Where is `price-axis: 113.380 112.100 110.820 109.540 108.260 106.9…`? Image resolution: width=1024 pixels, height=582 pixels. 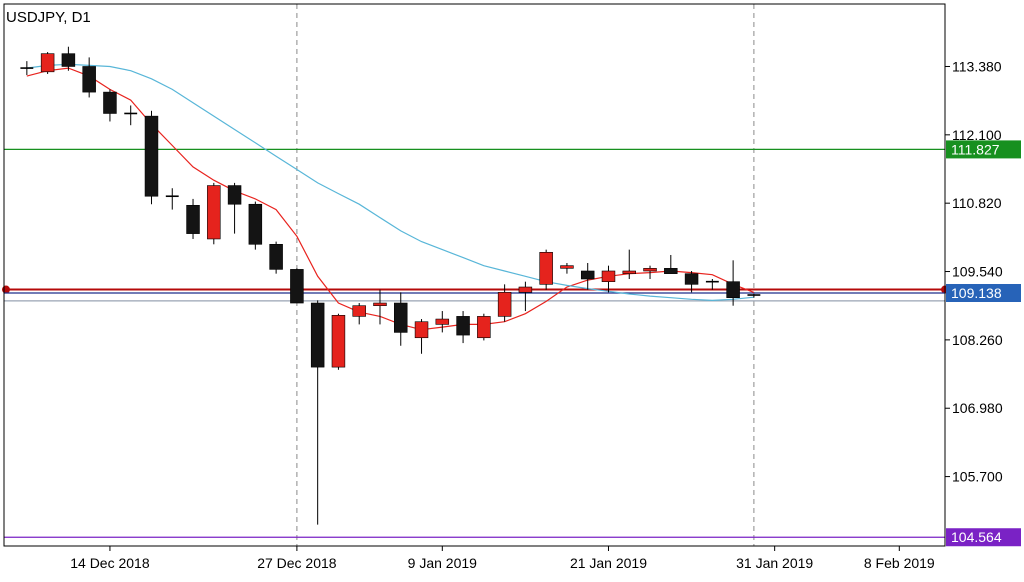 price-axis: 113.380 112.100 110.820 109.540 108.260 106.9… is located at coordinates (974, 271).